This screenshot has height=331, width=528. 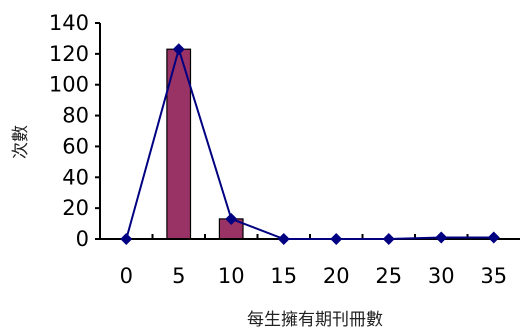 What do you see at coordinates (231, 276) in the screenshot?
I see `x-tick-label-10: 10` at bounding box center [231, 276].